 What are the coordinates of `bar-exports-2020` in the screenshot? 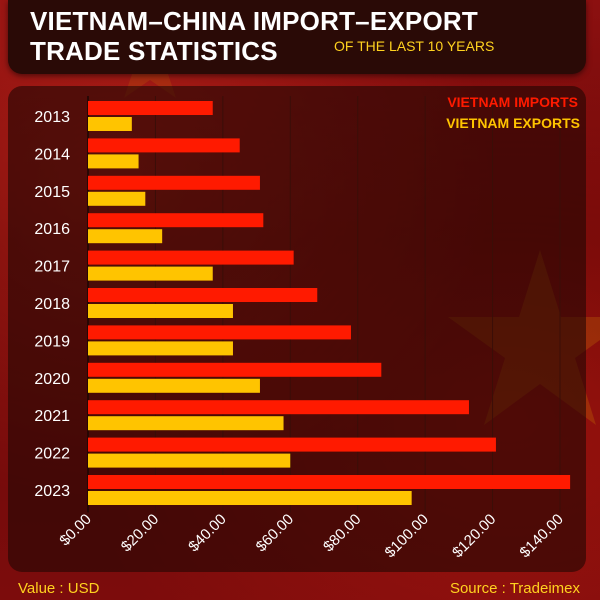 It's located at (174, 385).